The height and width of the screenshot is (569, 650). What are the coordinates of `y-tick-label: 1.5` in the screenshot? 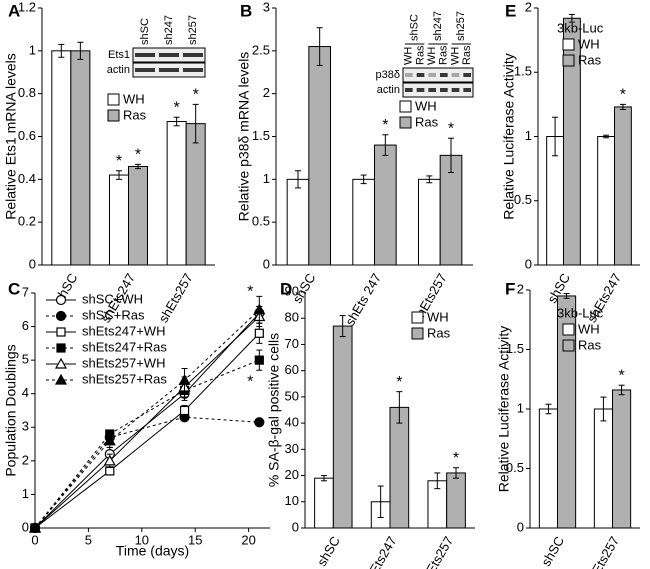 It's located at (523, 71).